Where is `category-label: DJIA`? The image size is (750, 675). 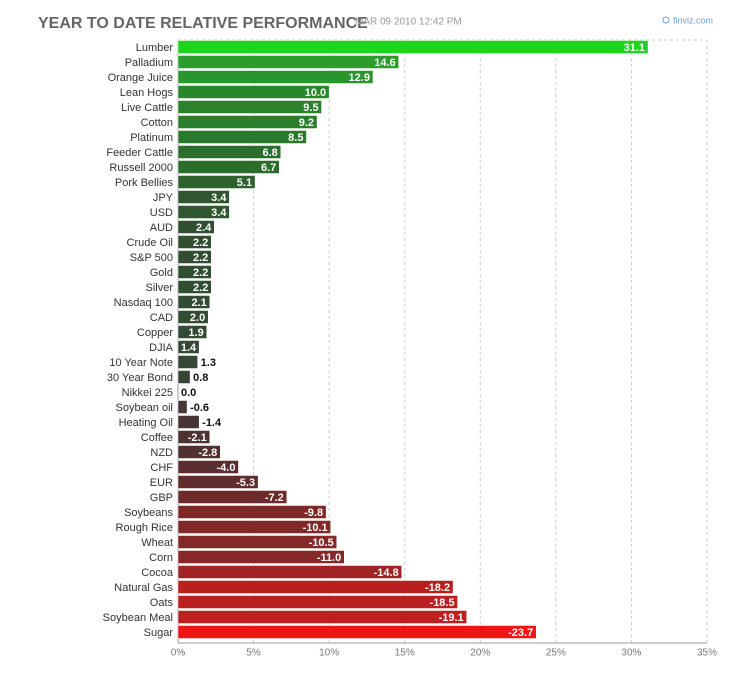
category-label: DJIA is located at coordinates (161, 348).